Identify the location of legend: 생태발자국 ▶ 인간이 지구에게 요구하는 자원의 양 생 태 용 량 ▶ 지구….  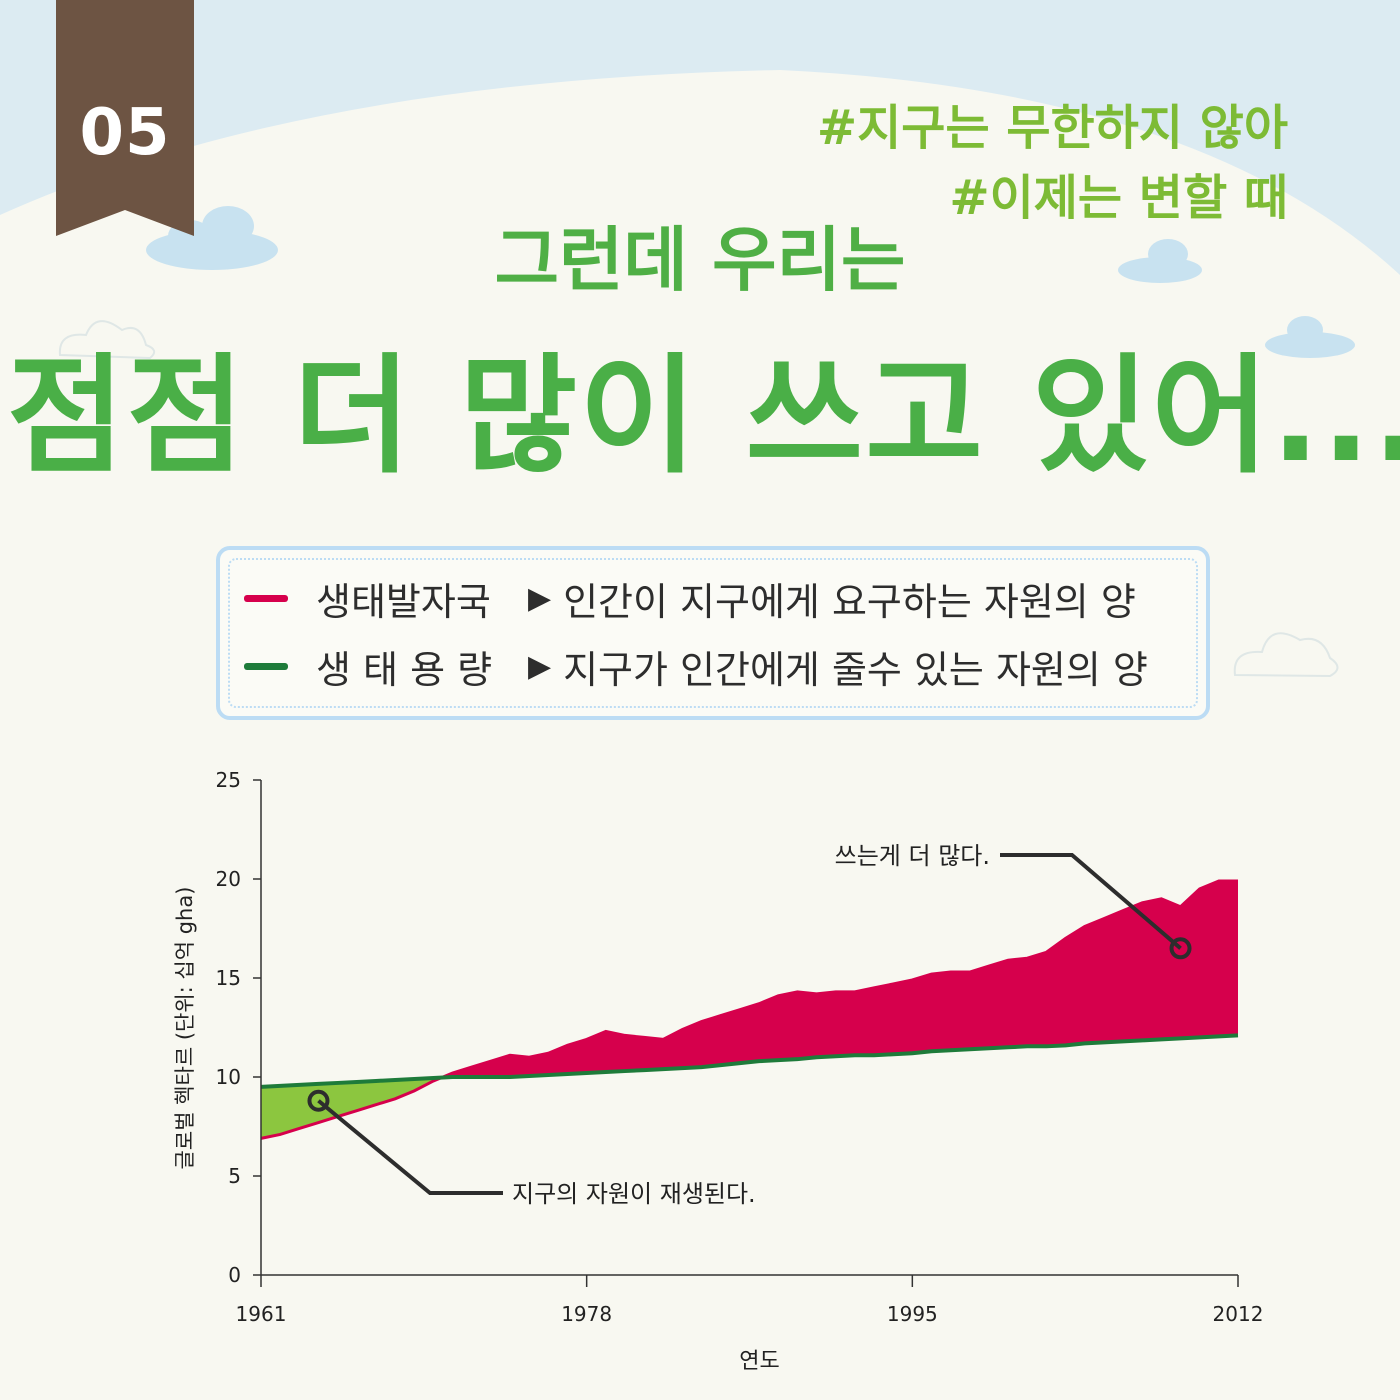
(713, 633).